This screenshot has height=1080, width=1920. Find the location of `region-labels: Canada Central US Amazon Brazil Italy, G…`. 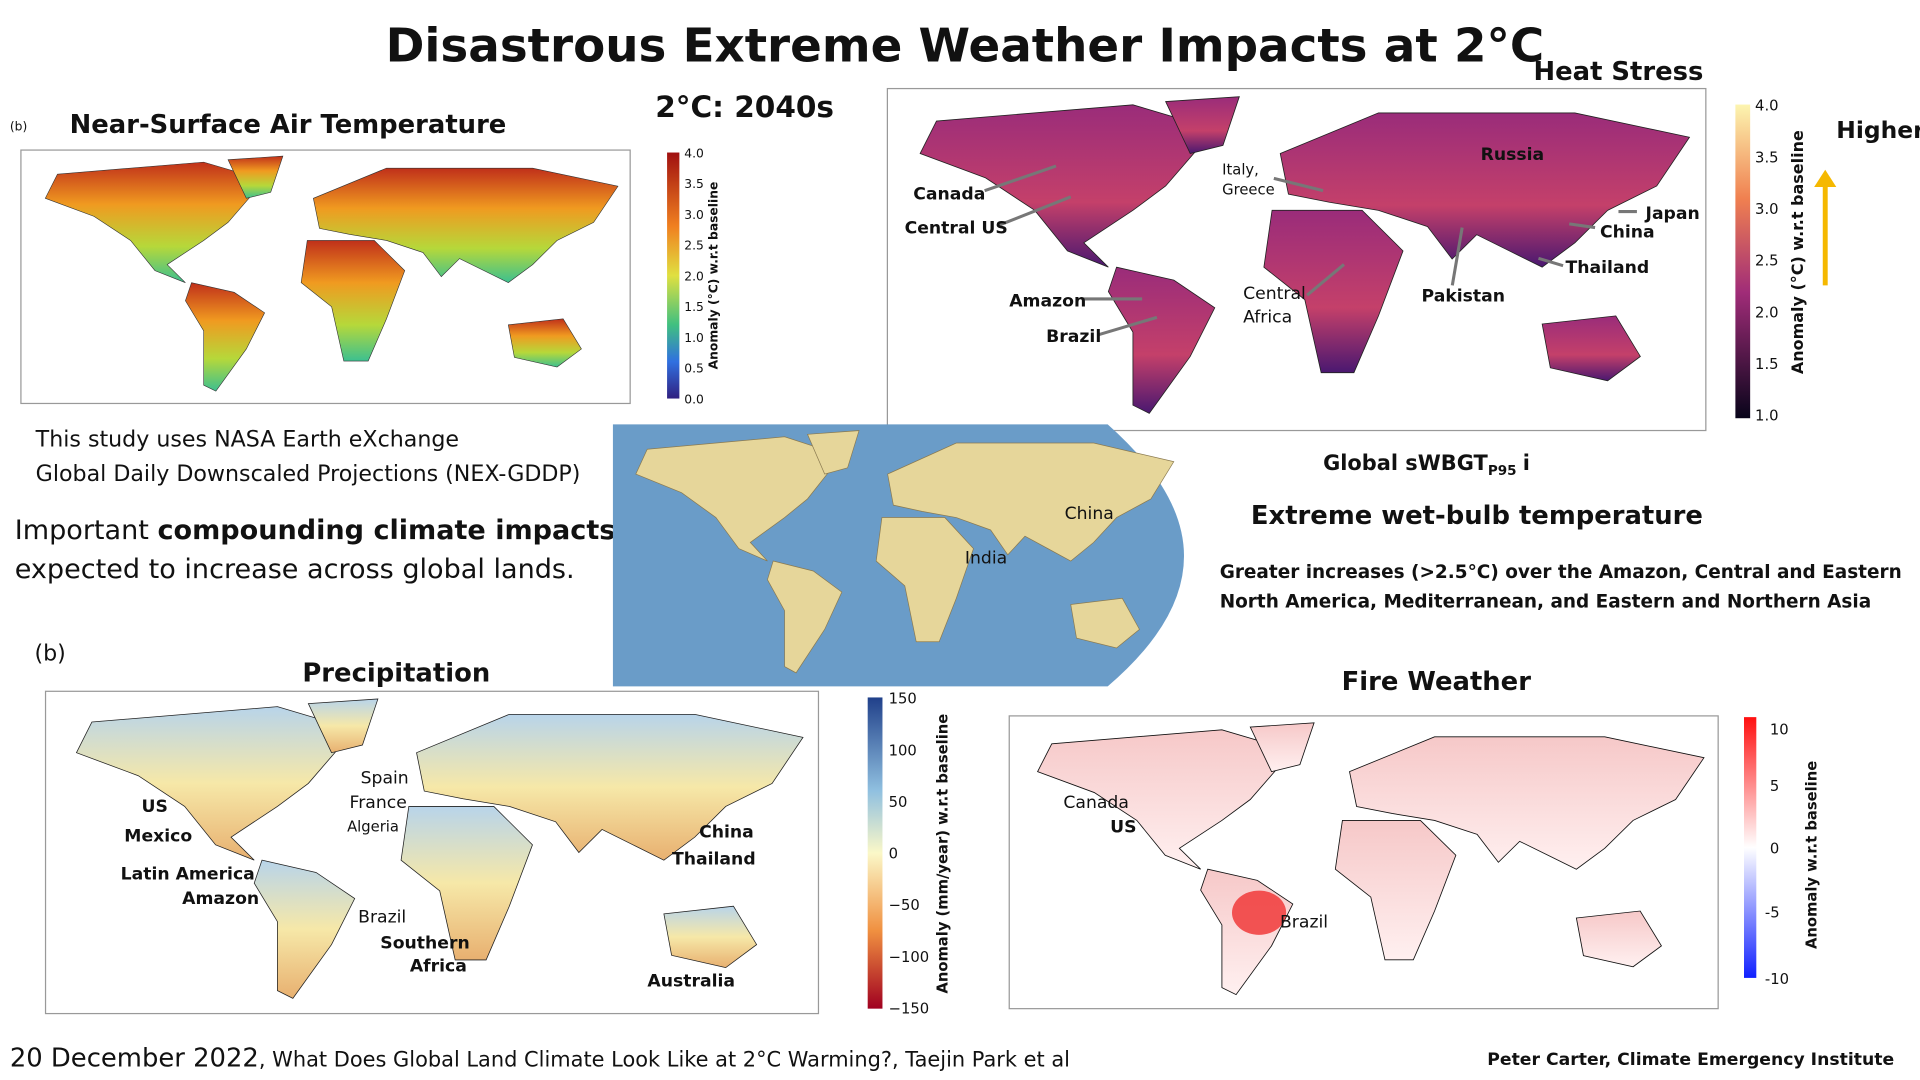

region-labels: Canada Central US Amazon Brazil Italy, G… is located at coordinates (1302, 246).